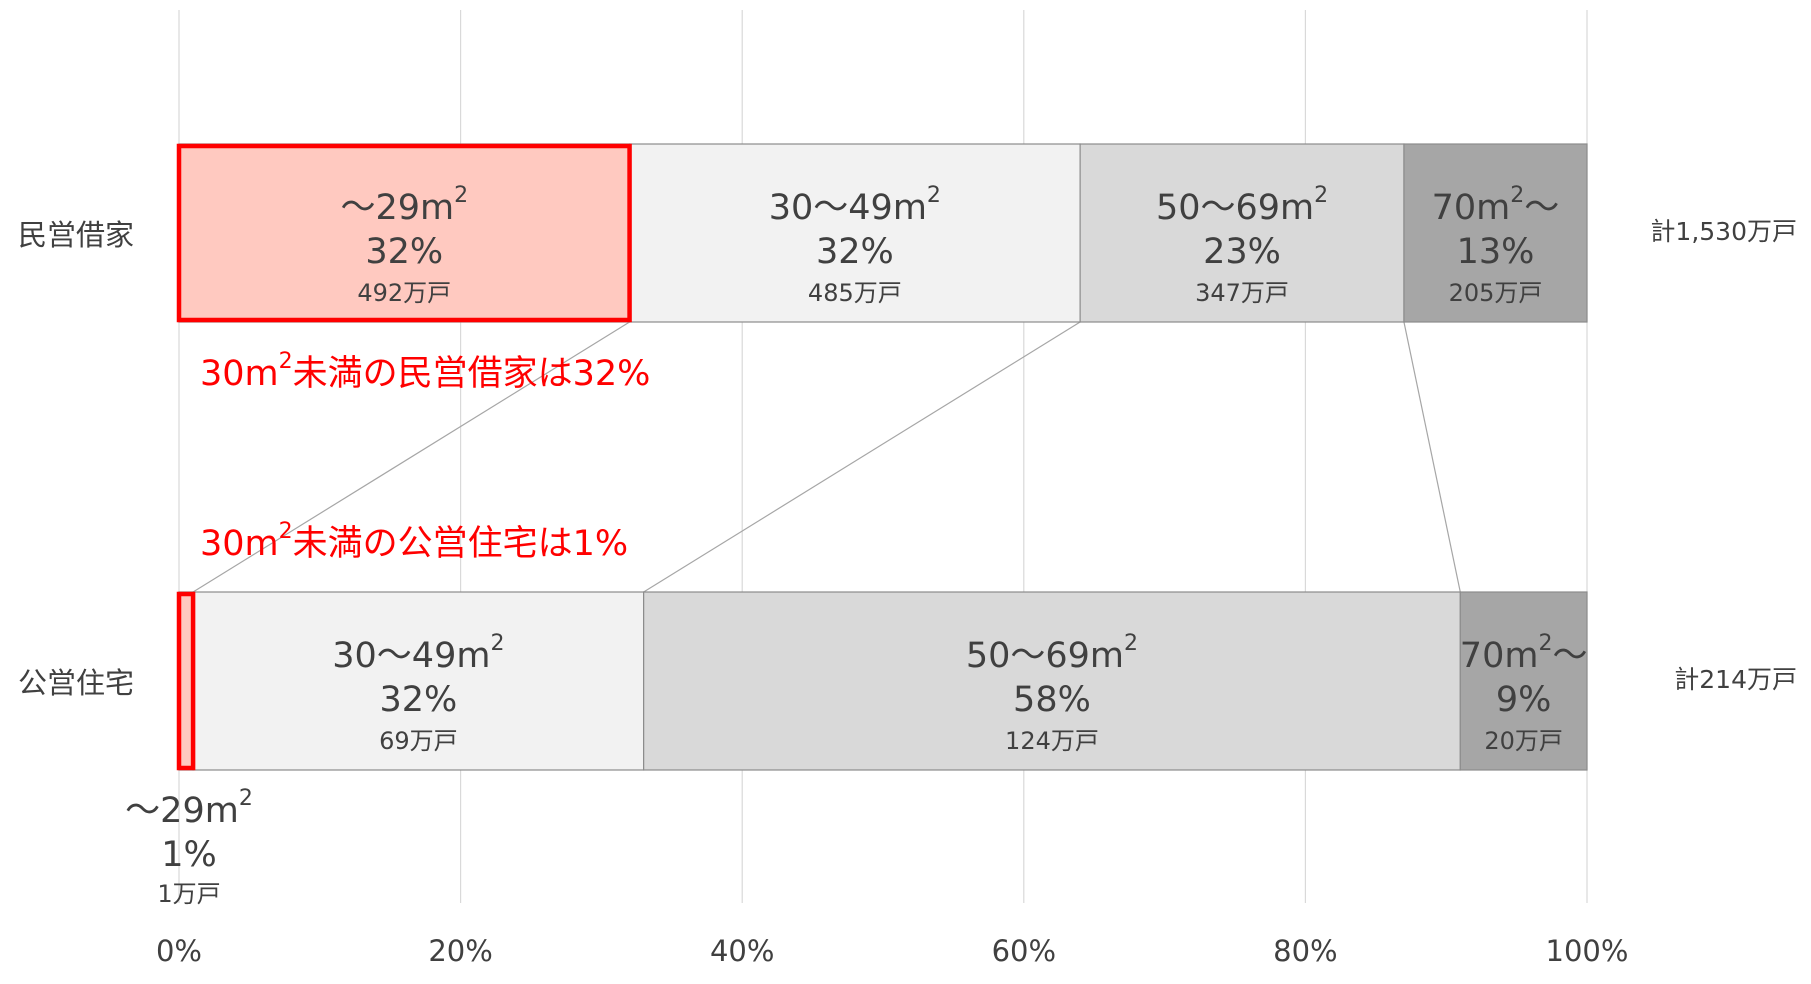  I want to click on annotation-text: 30m2未満の民営借家は32%, so click(425, 371).